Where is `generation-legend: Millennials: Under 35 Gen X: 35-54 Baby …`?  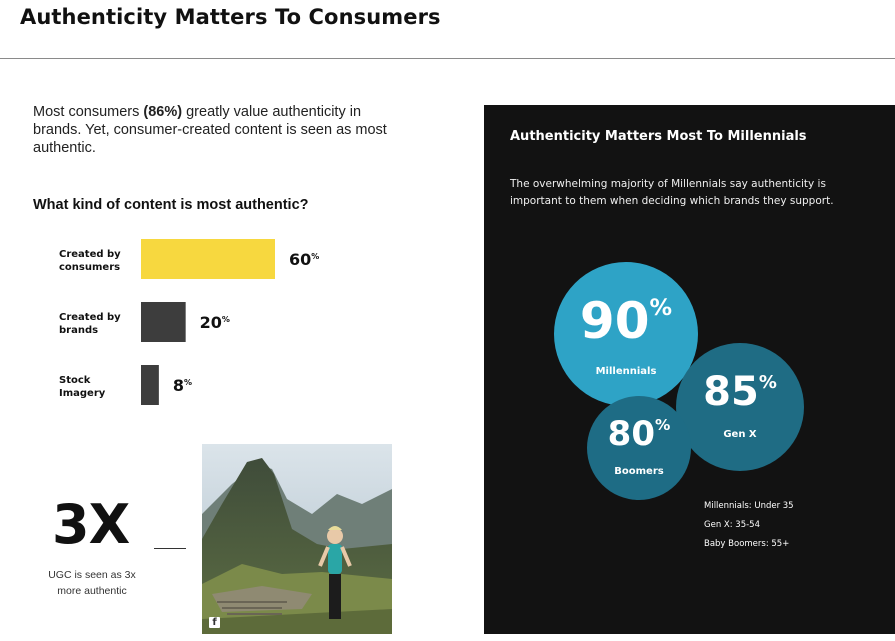 generation-legend: Millennials: Under 35 Gen X: 35-54 Baby … is located at coordinates (749, 525).